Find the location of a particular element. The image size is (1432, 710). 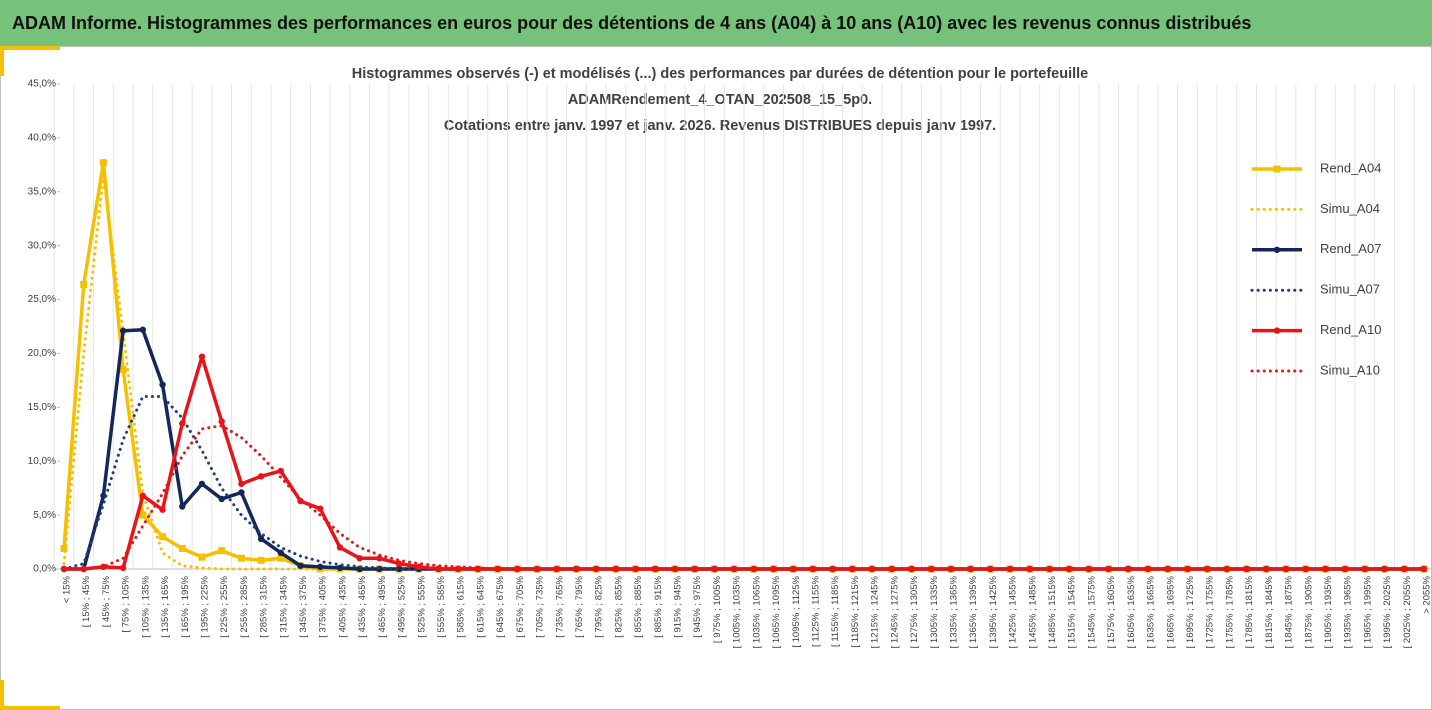

x-tick-label: [ 1455% ; 1485% is located at coordinates (1032, 611).